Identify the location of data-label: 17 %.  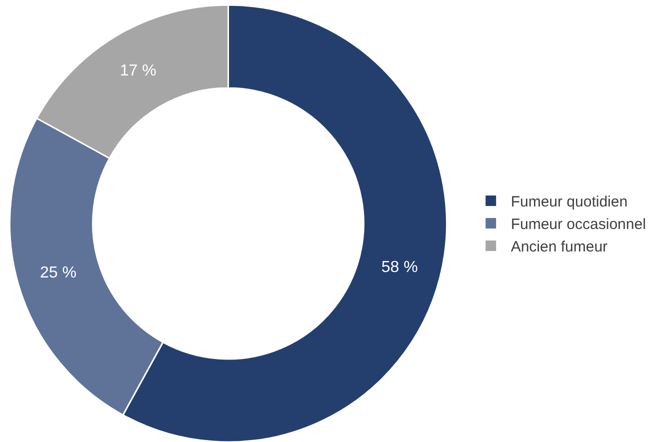
(138, 71).